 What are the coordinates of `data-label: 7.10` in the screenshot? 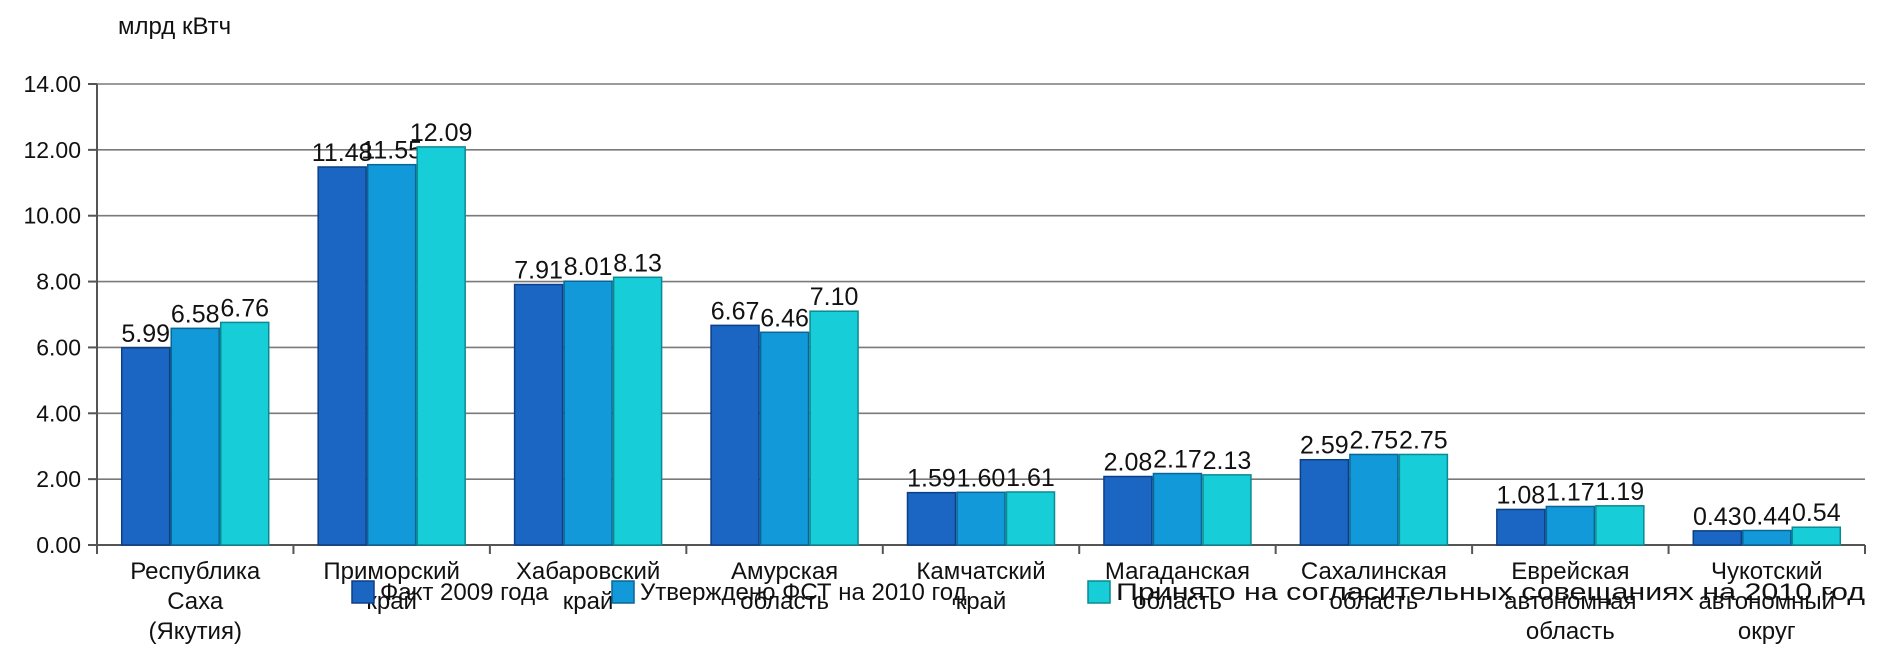 It's located at (834, 297).